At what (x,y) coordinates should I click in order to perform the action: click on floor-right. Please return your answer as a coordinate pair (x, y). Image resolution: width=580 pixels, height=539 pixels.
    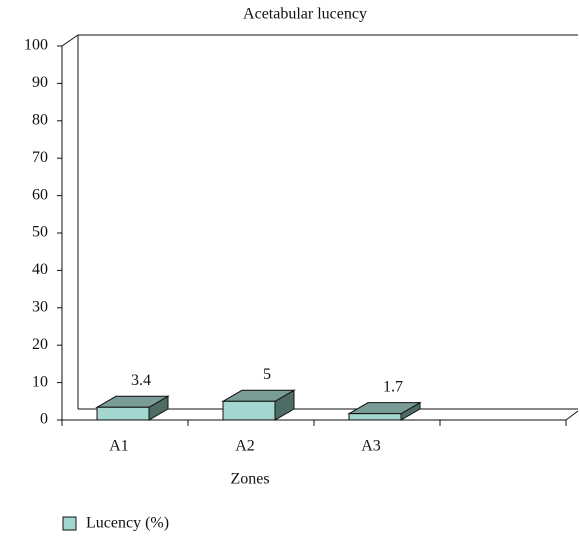
    Looking at the image, I should click on (572, 415).